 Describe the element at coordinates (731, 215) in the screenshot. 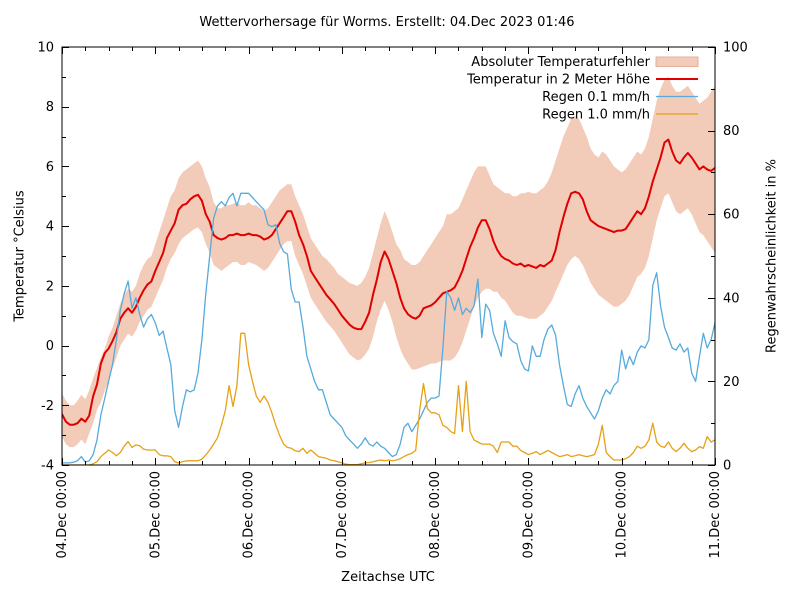

I see `y-right-tick-label: 60` at that location.